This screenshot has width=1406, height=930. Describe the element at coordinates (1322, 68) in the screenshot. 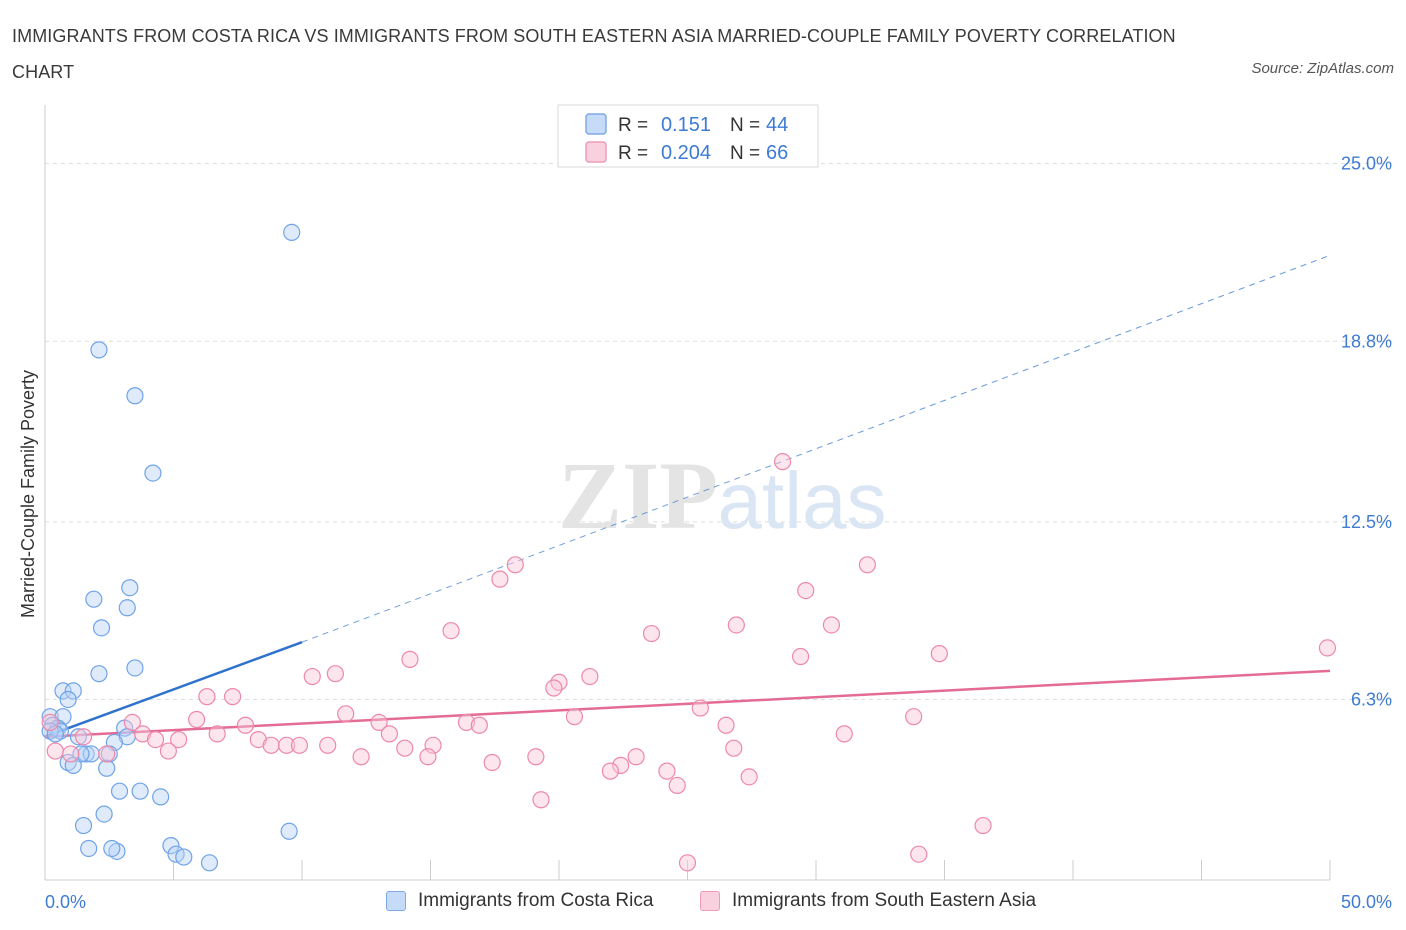

I see `source-label: Source: ZipAtlas.com` at that location.